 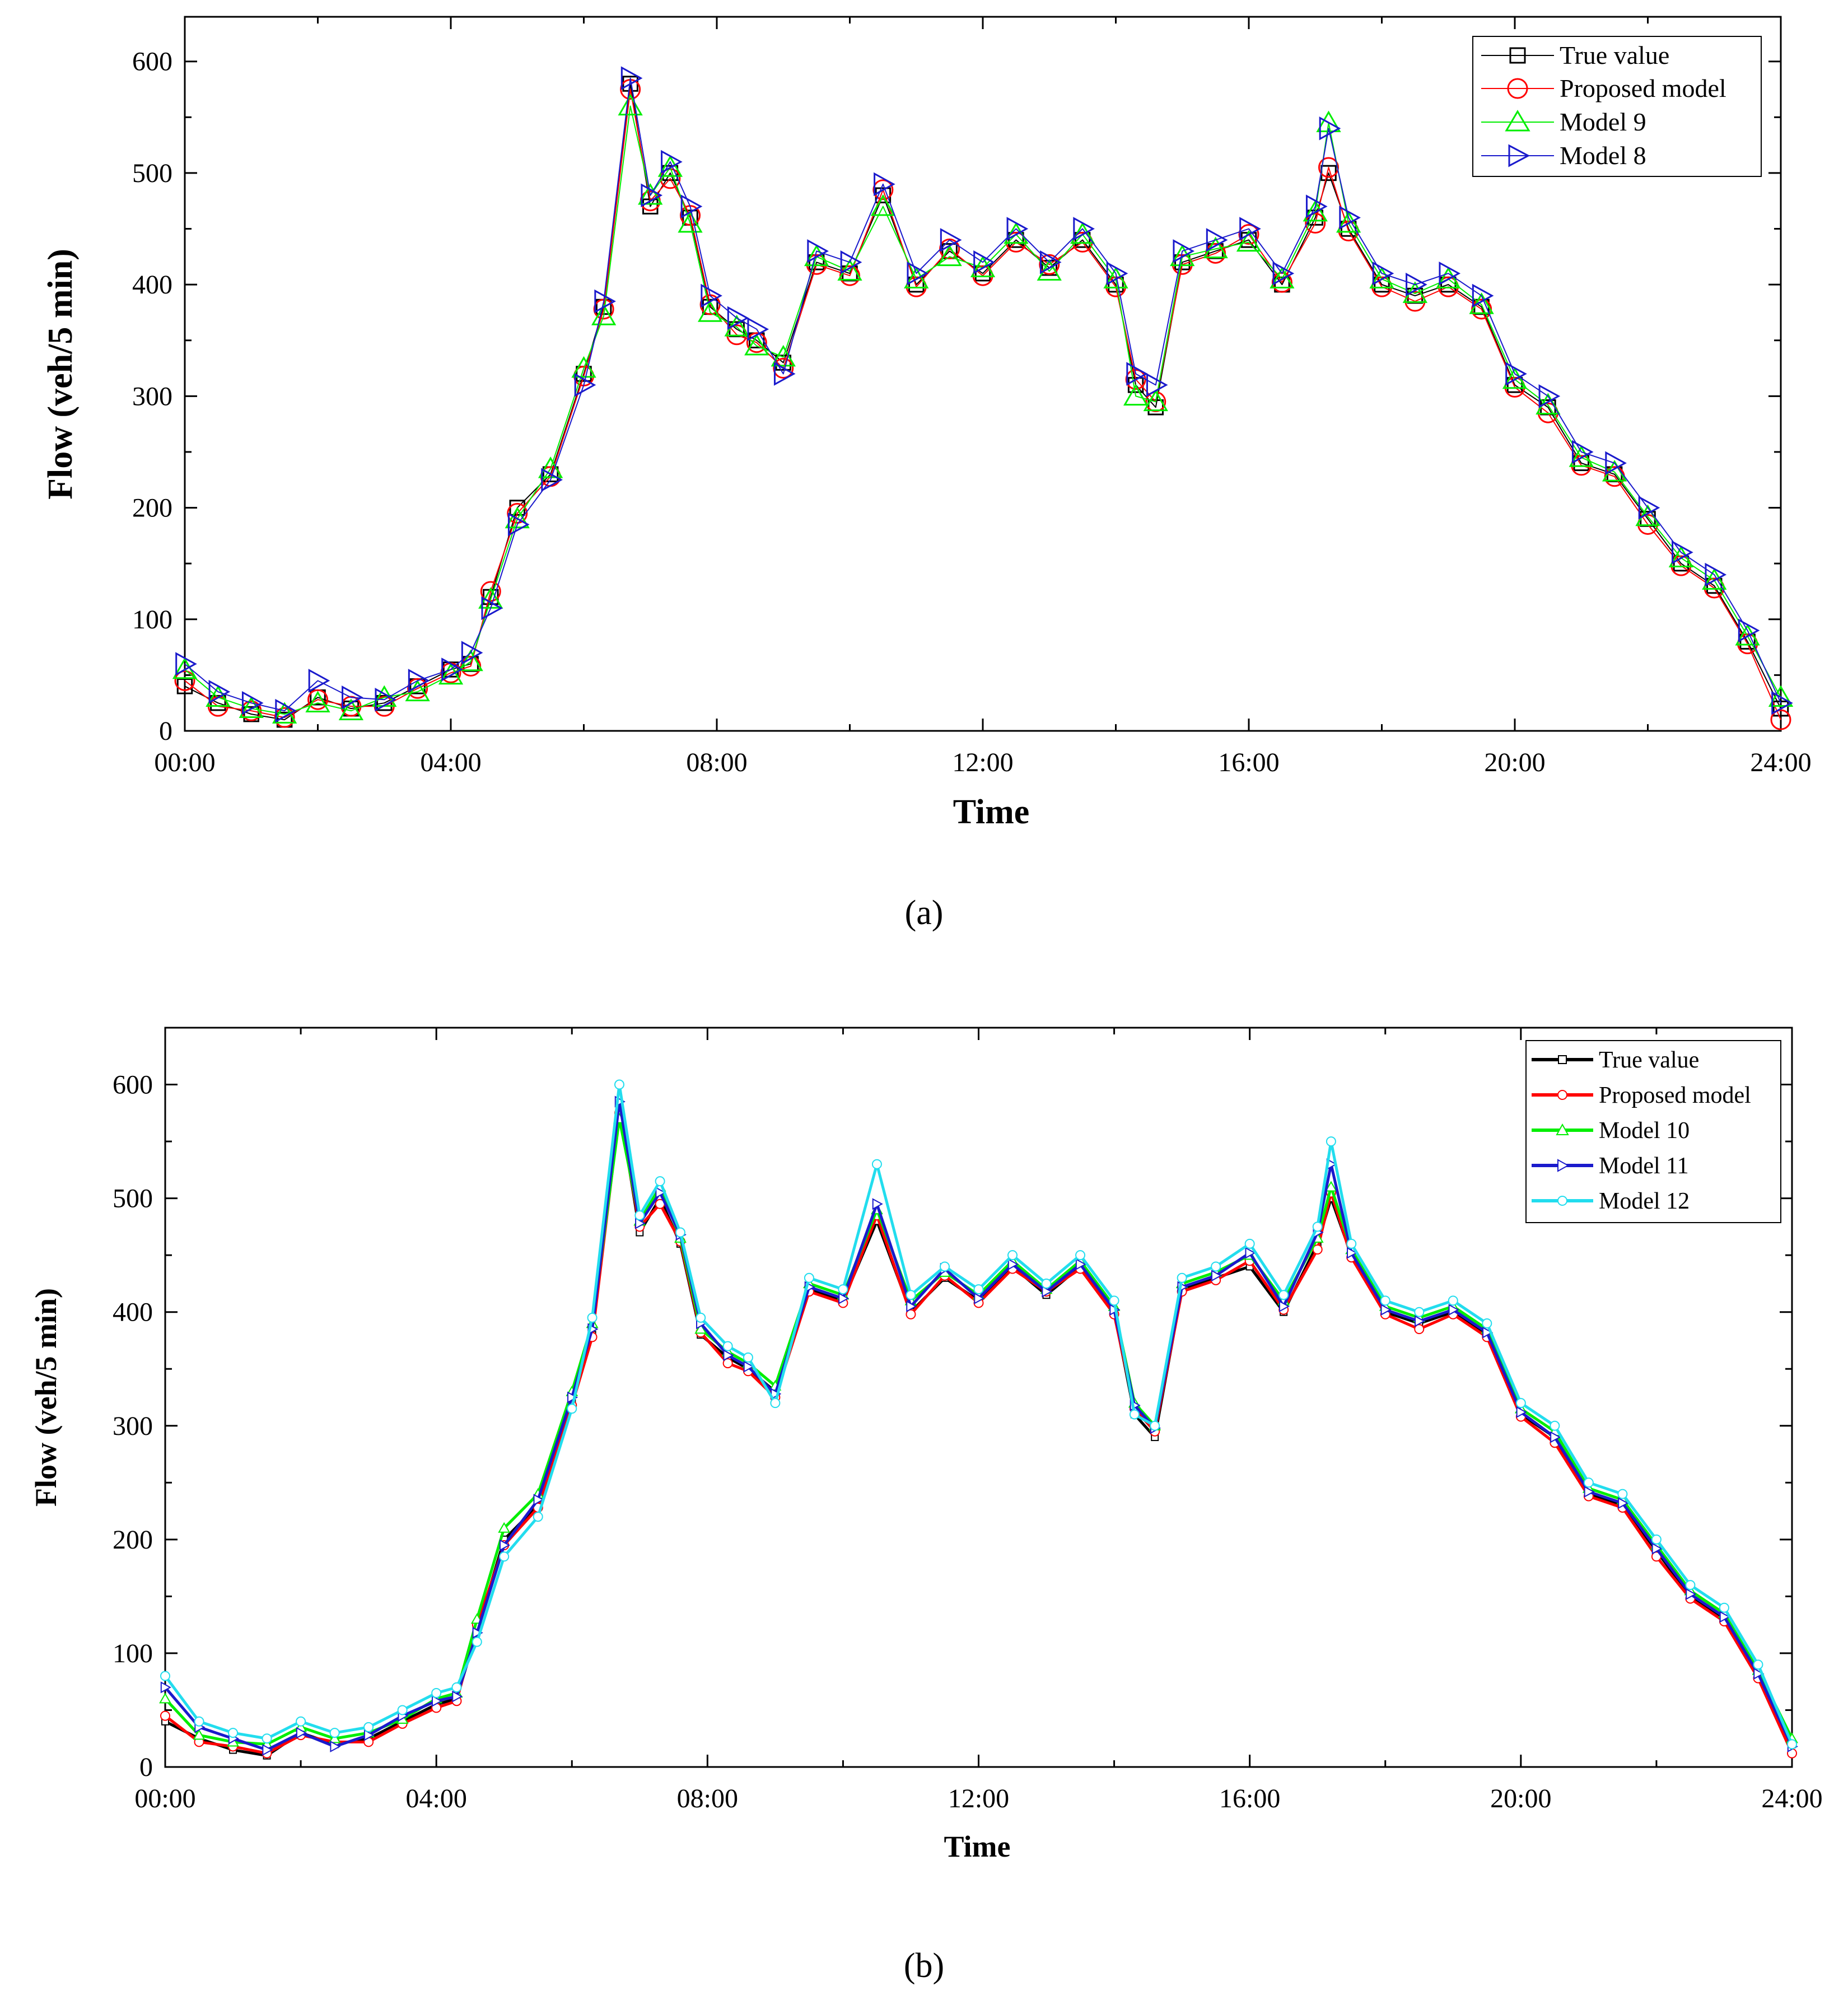 What do you see at coordinates (1563, 1059) in the screenshot?
I see `square-marker-icon` at bounding box center [1563, 1059].